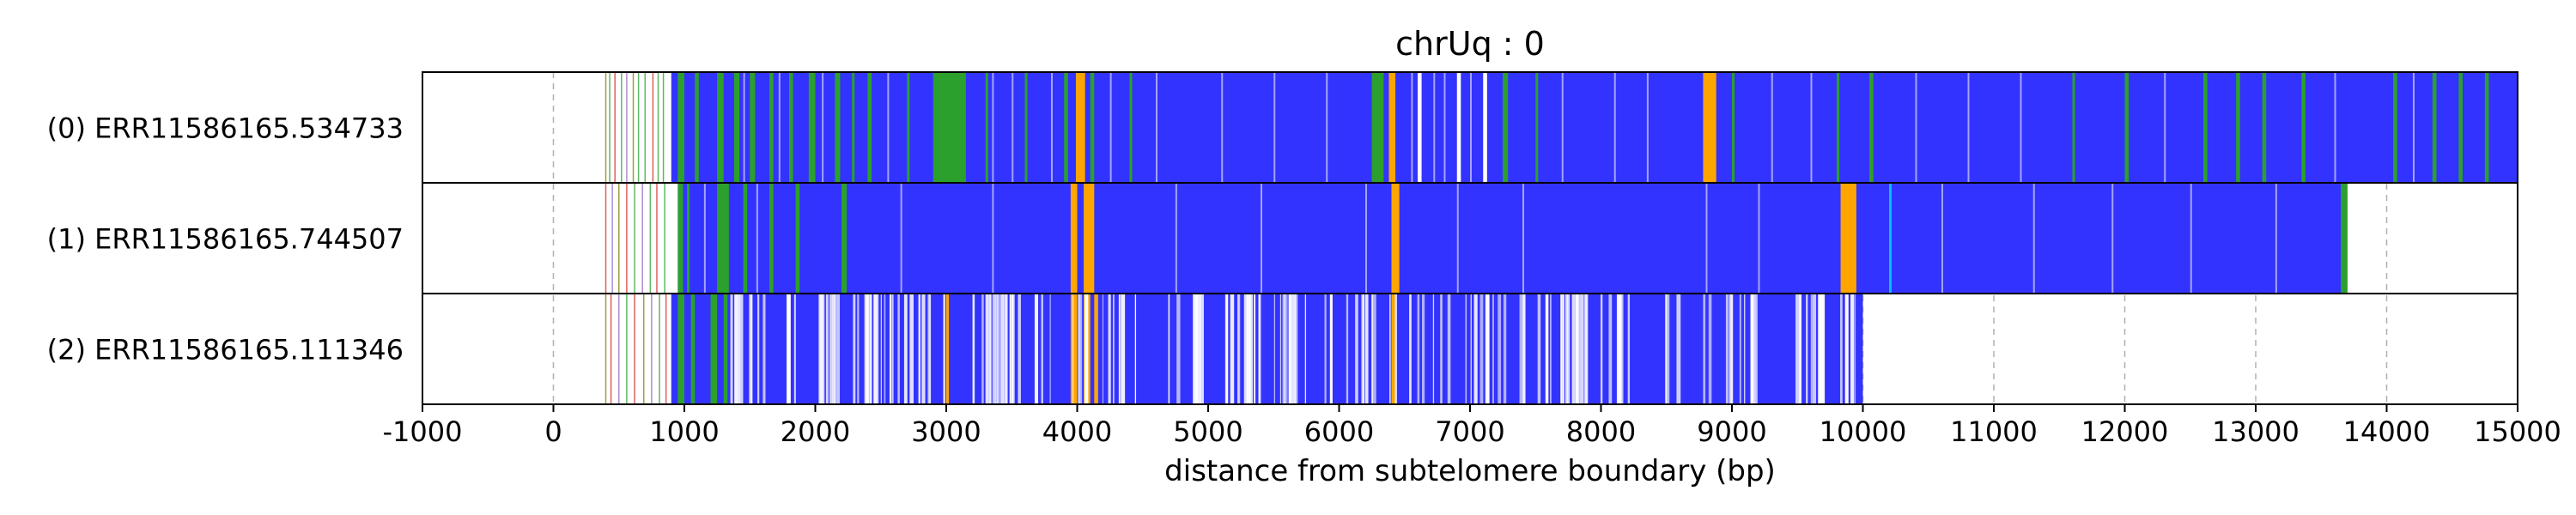 This screenshot has height=515, width=2576. I want to click on x-tick-label: 9000, so click(1731, 431).